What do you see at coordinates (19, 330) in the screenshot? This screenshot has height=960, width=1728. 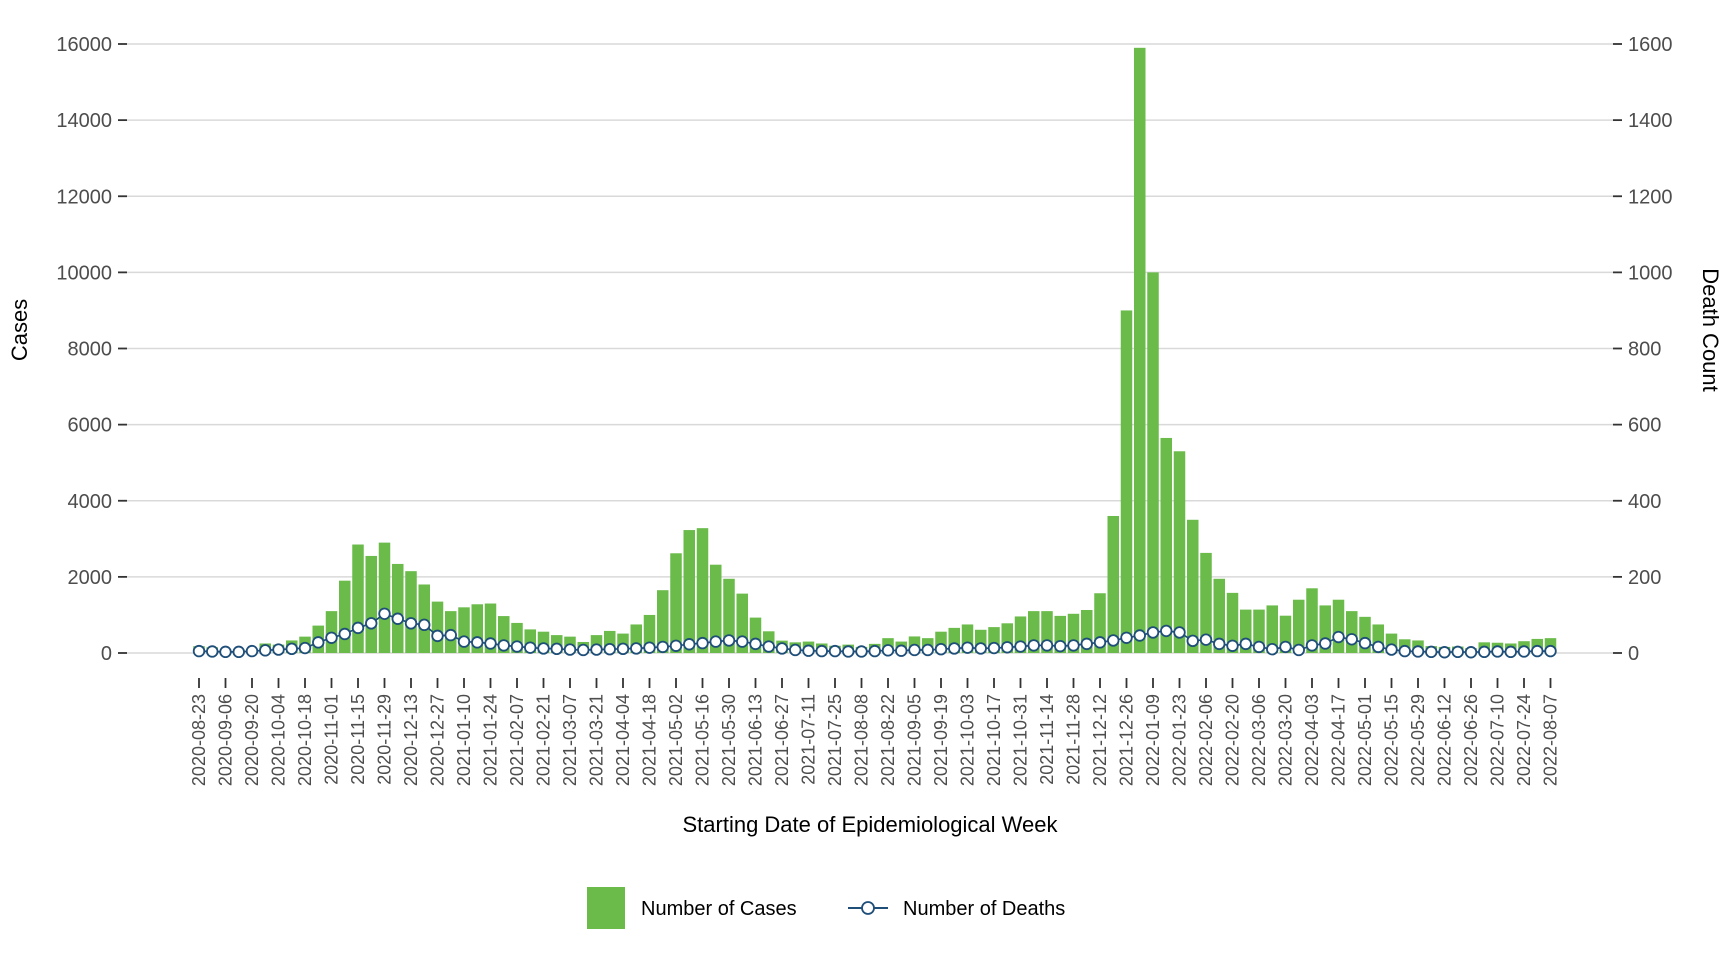 I see `left-axis-title: Cases` at bounding box center [19, 330].